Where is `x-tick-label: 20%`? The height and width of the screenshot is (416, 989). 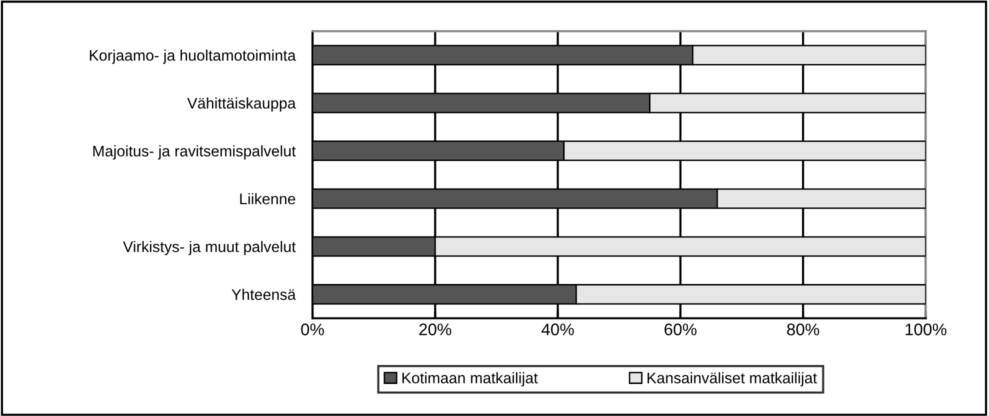
x-tick-label: 20% is located at coordinates (435, 330).